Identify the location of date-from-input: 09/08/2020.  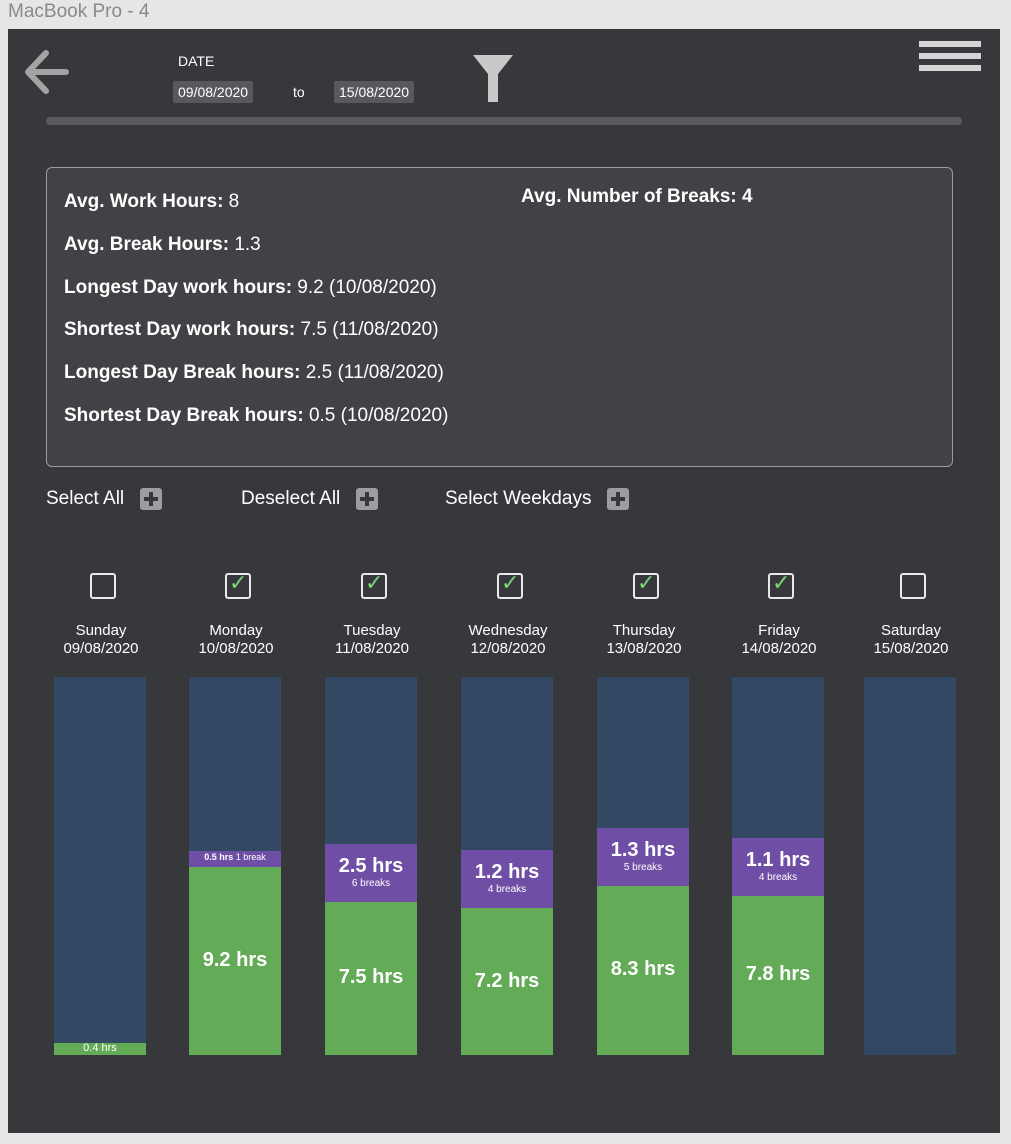
(213, 92).